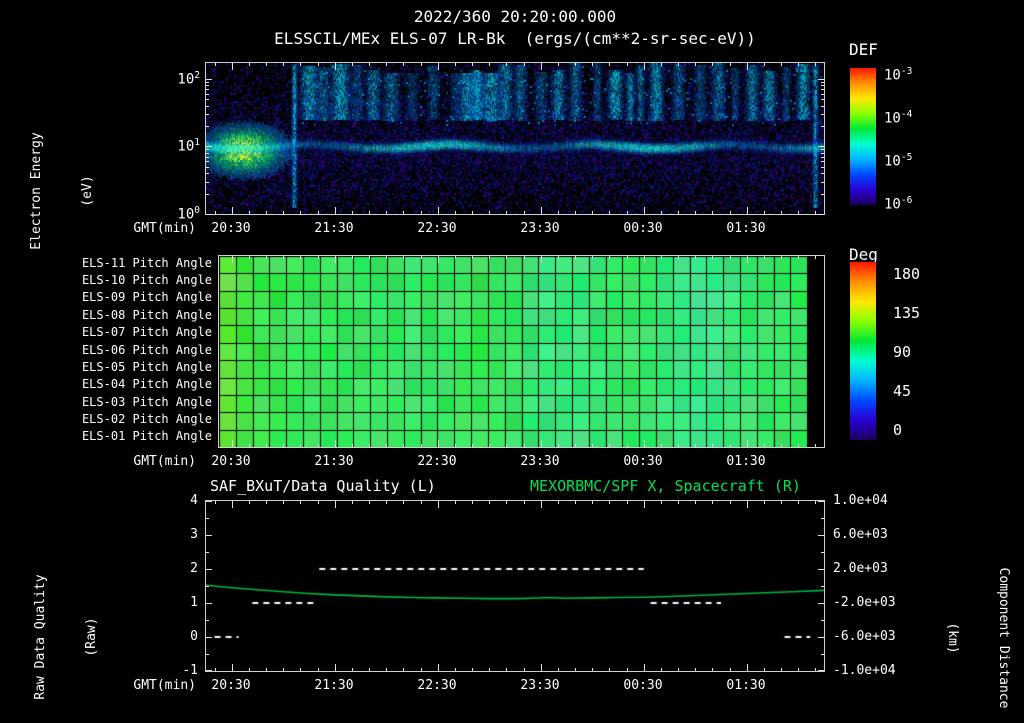 The image size is (1024, 723). I want to click on pitch-row-label: ELS-07 Pitch Angle, so click(146, 332).